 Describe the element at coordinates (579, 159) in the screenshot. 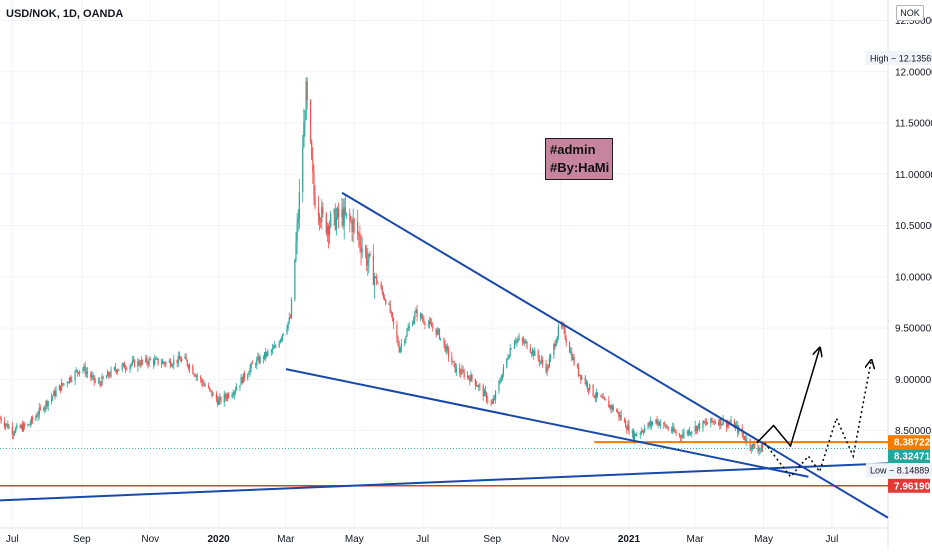

I see `annotation-note: #admin #By:HaMi` at that location.